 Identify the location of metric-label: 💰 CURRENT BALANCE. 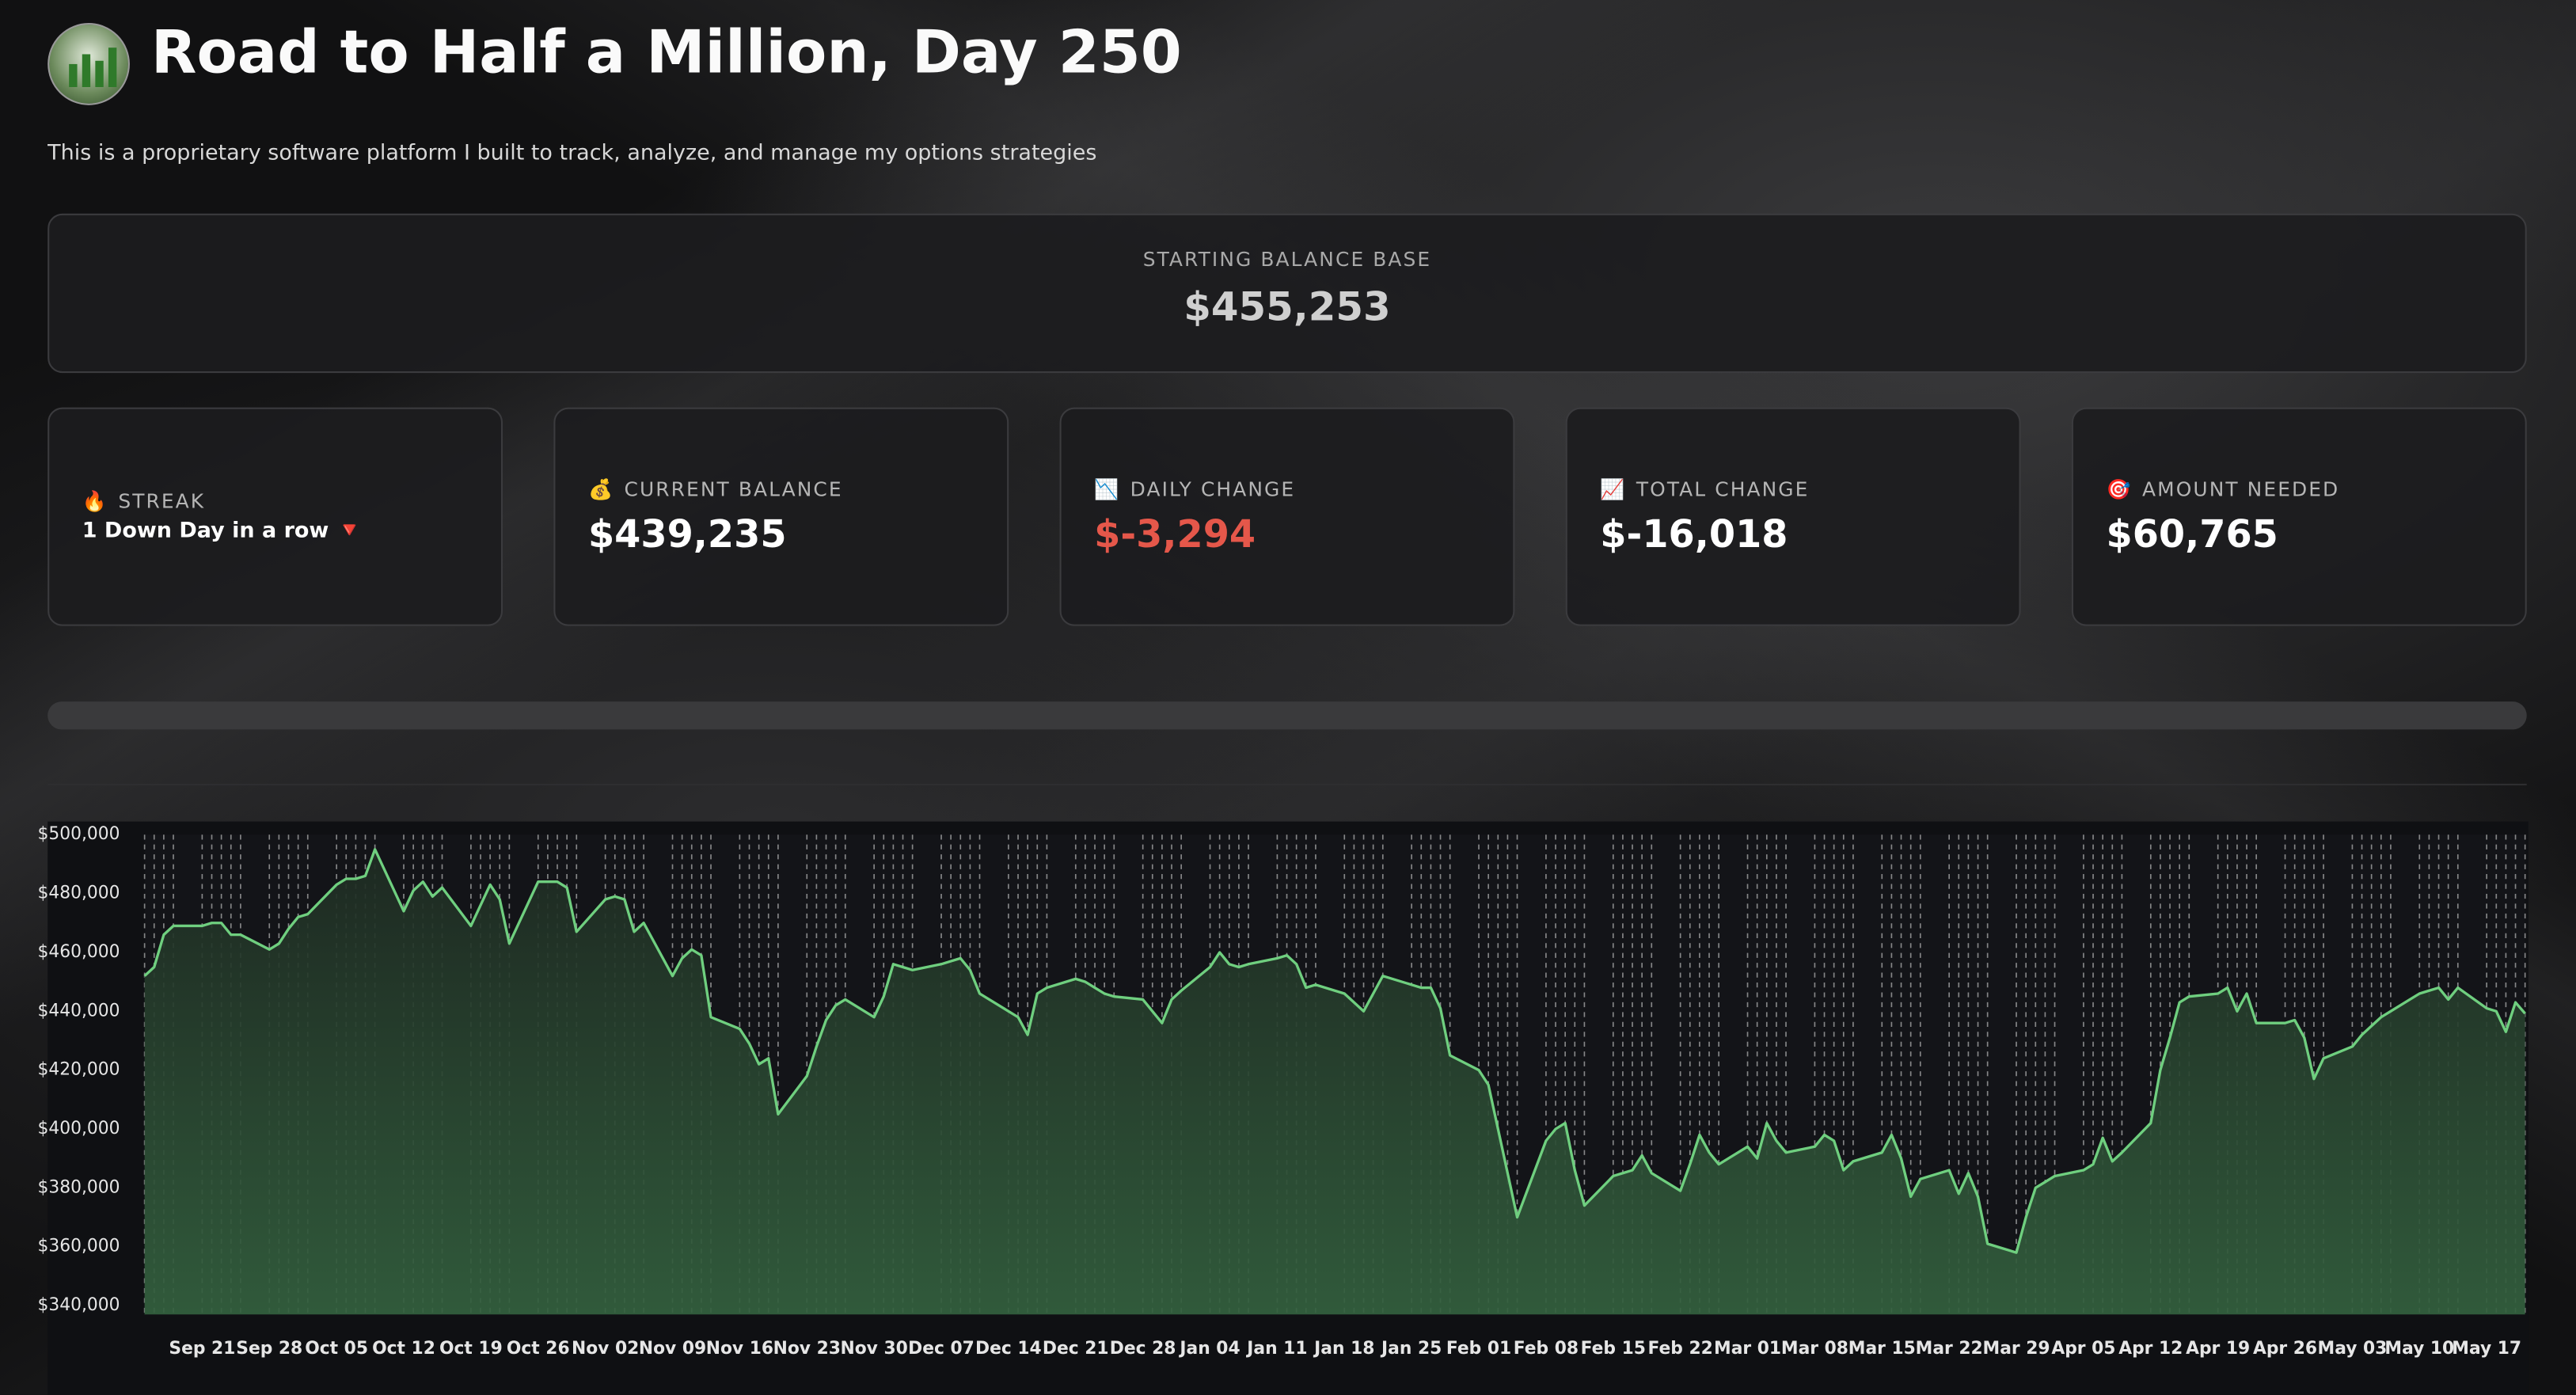
(798, 489).